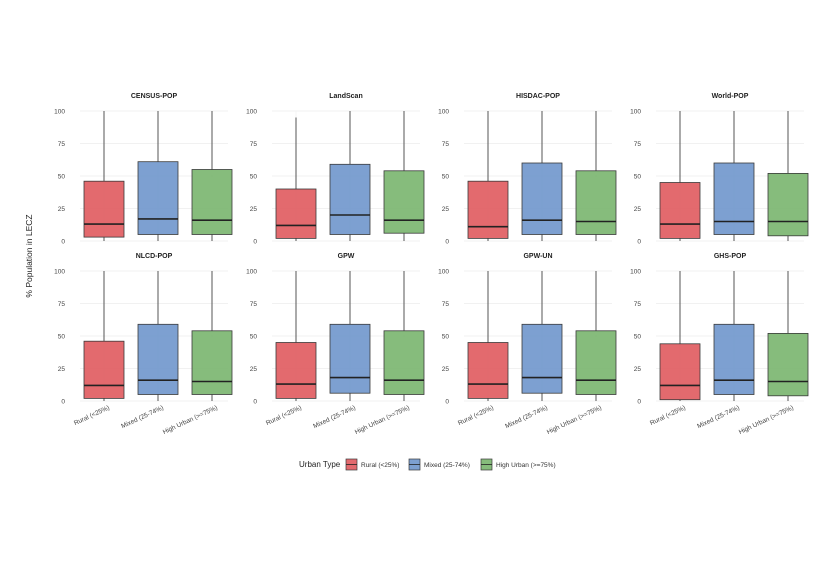 The height and width of the screenshot is (567, 838). I want to click on panel-title: LandScan, so click(345, 96).